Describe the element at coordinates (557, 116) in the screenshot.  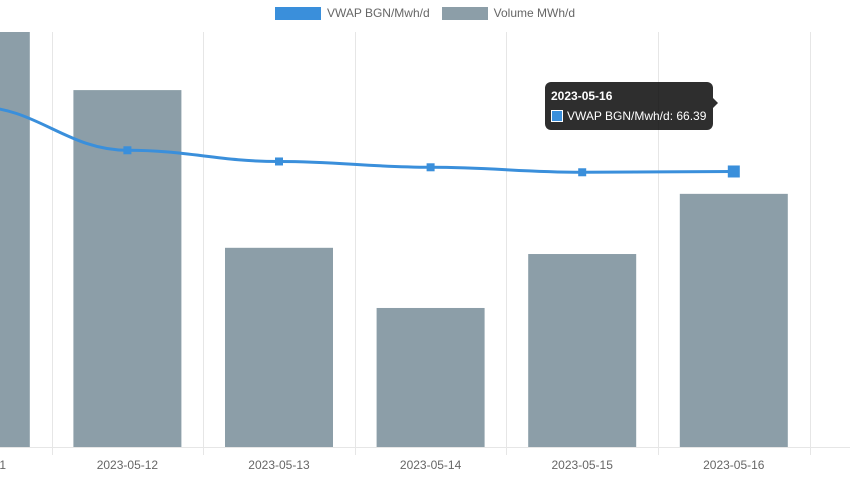
I see `tooltip-swatch` at that location.